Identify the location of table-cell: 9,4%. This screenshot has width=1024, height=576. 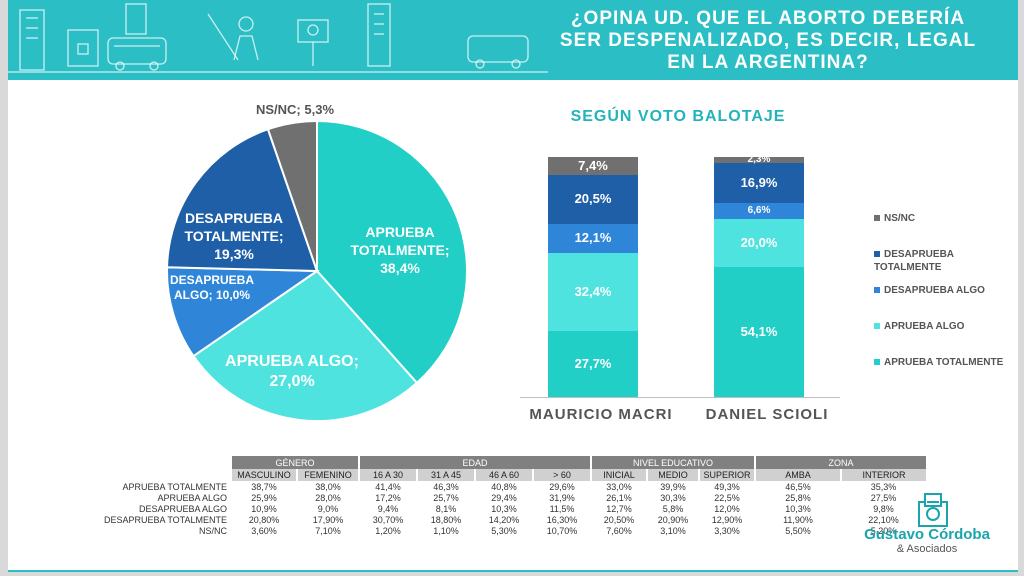
(388, 508).